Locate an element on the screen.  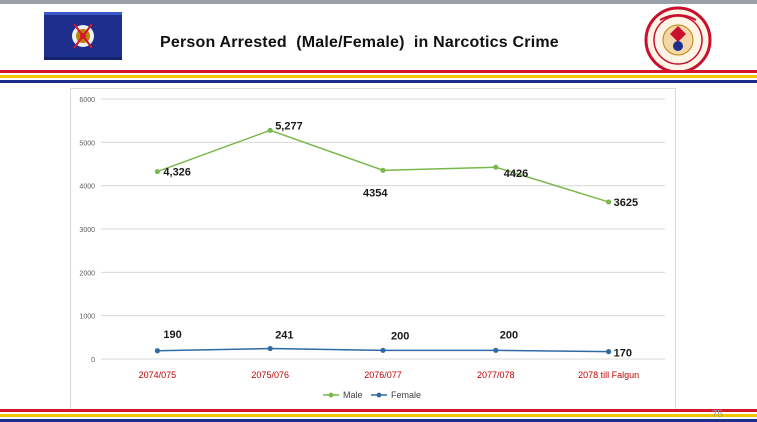
data-label-female: 241 is located at coordinates (284, 336).